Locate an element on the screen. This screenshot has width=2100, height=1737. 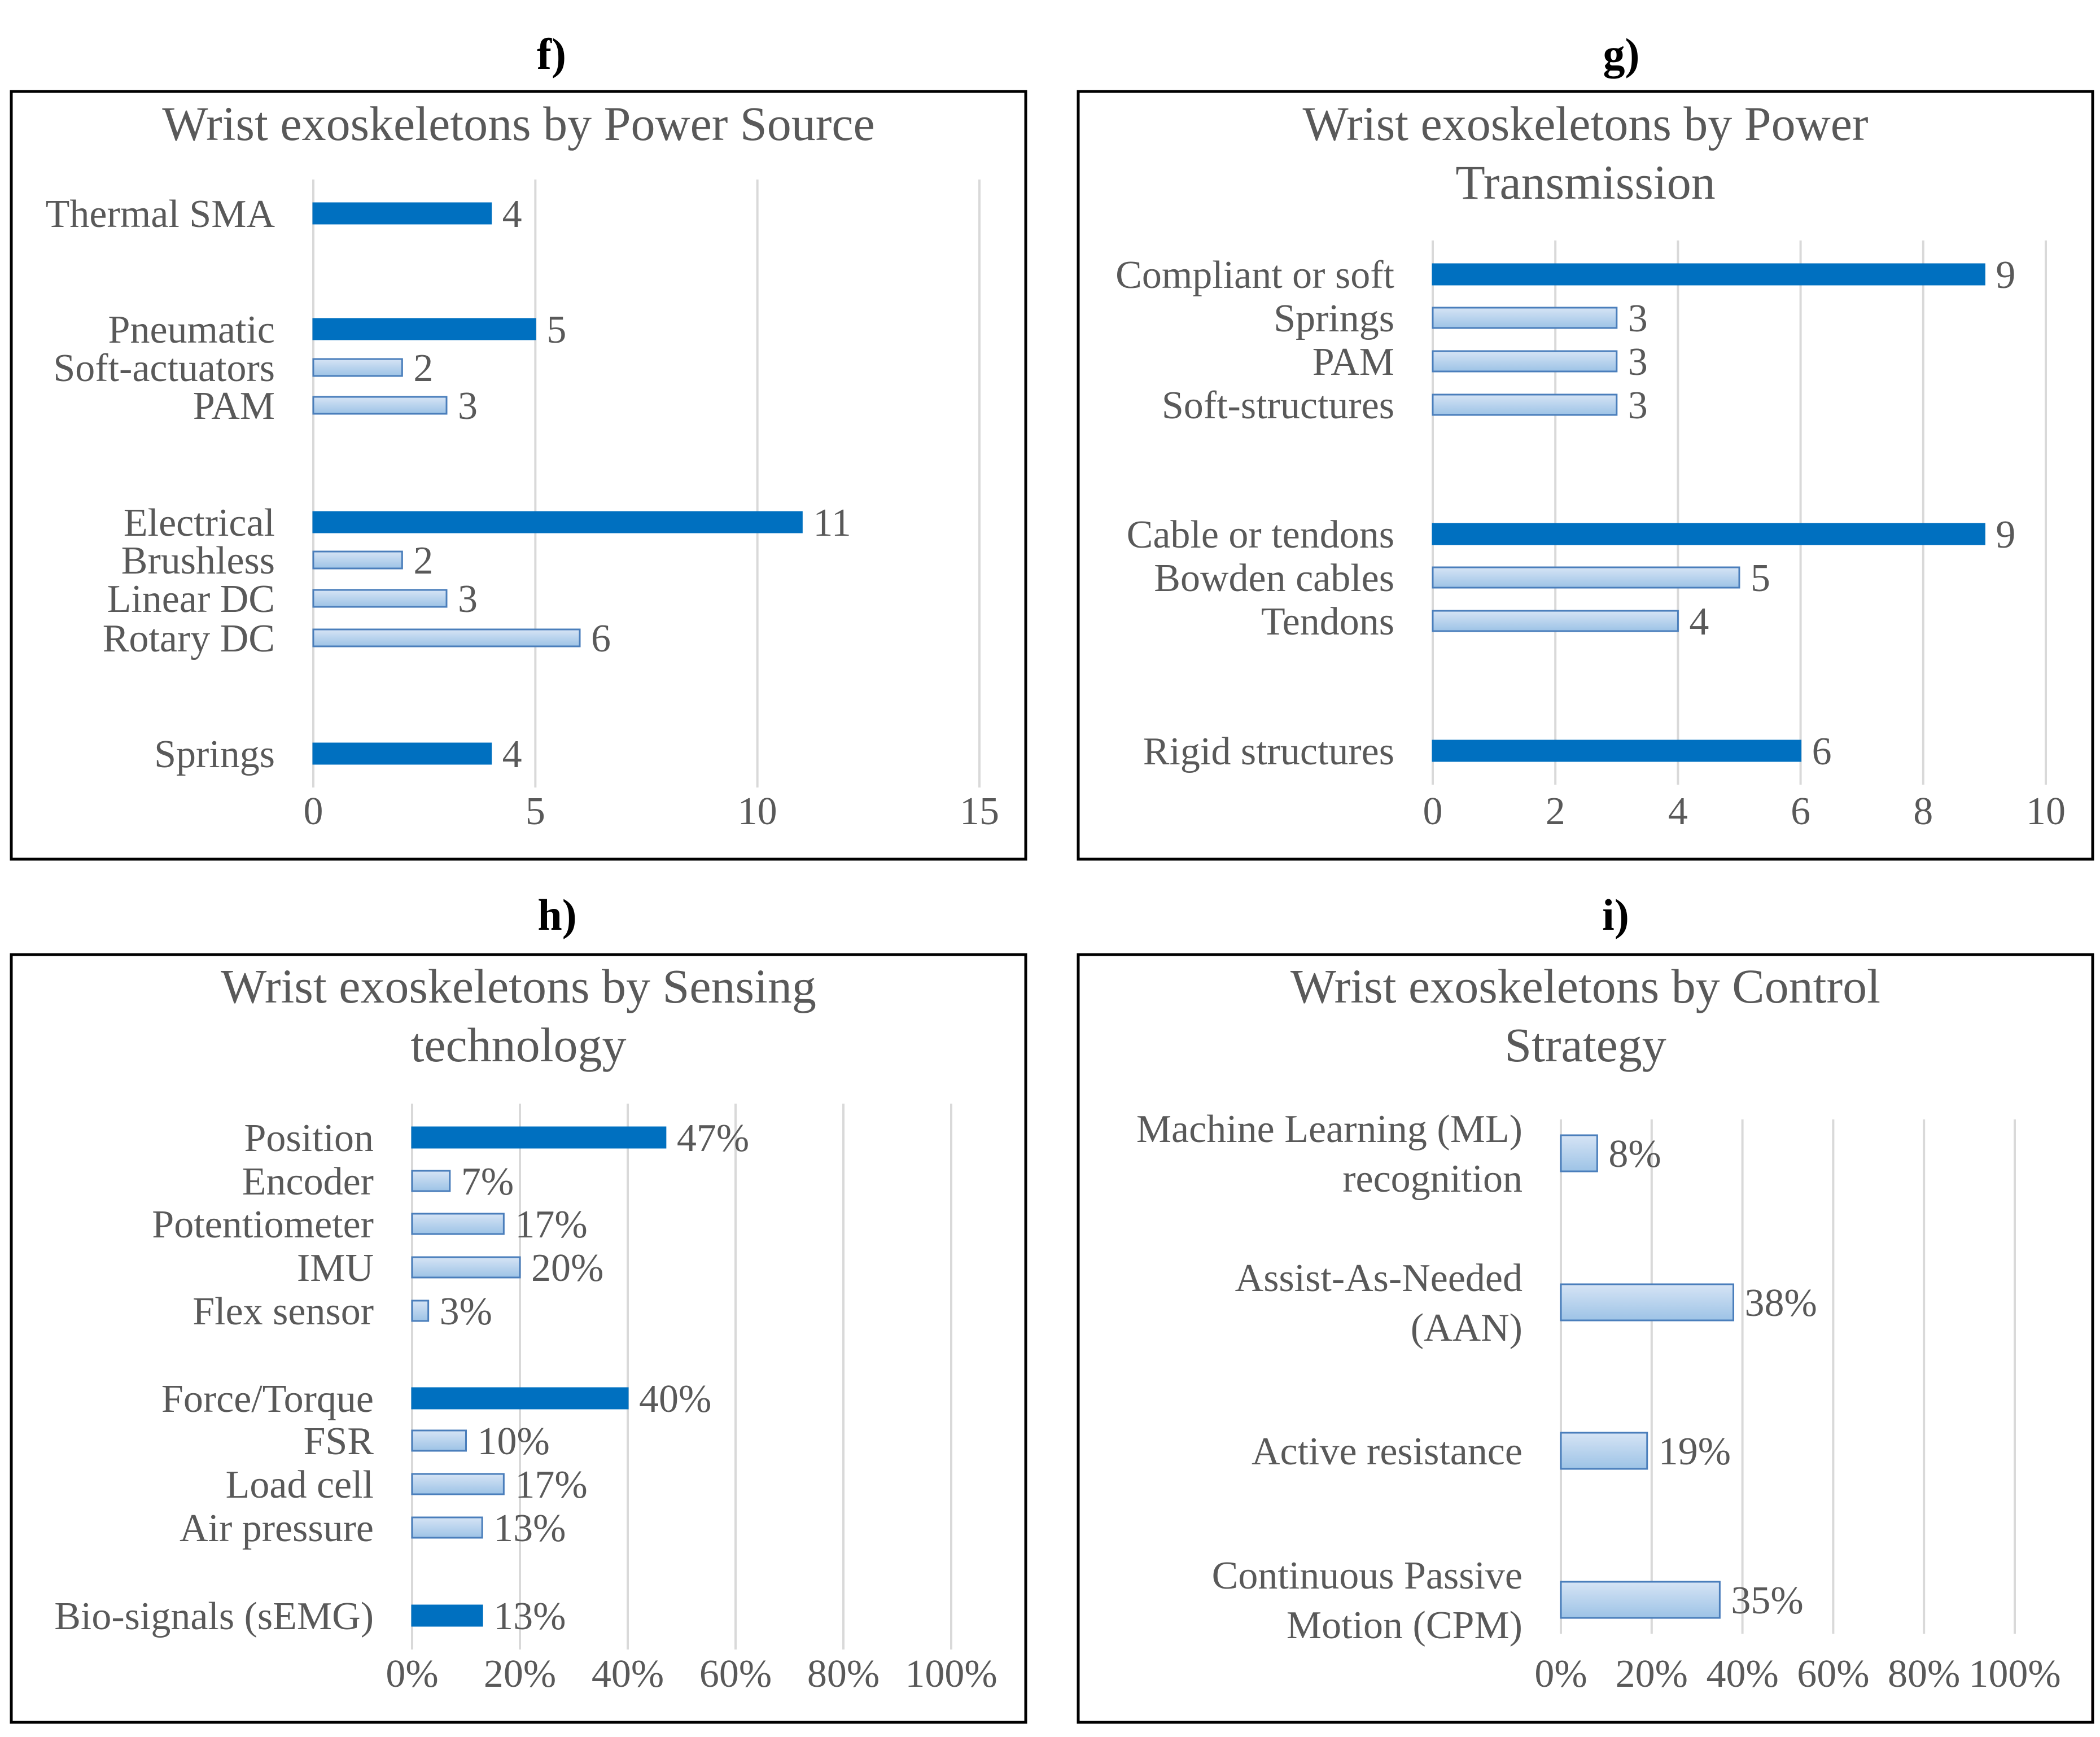
chart-h-tick-label-5: 100% is located at coordinates (951, 1674).